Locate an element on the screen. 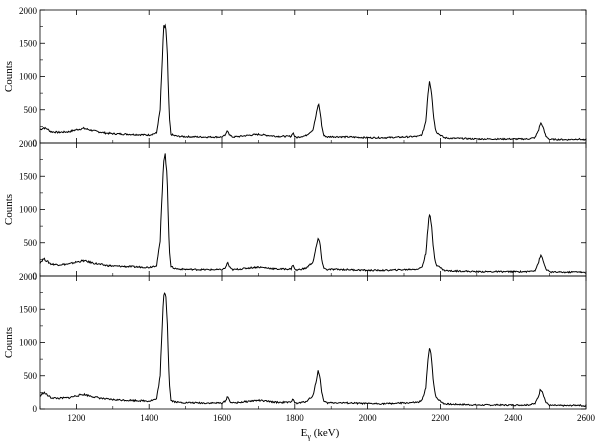  x-tick-label: 1600 is located at coordinates (222, 418).